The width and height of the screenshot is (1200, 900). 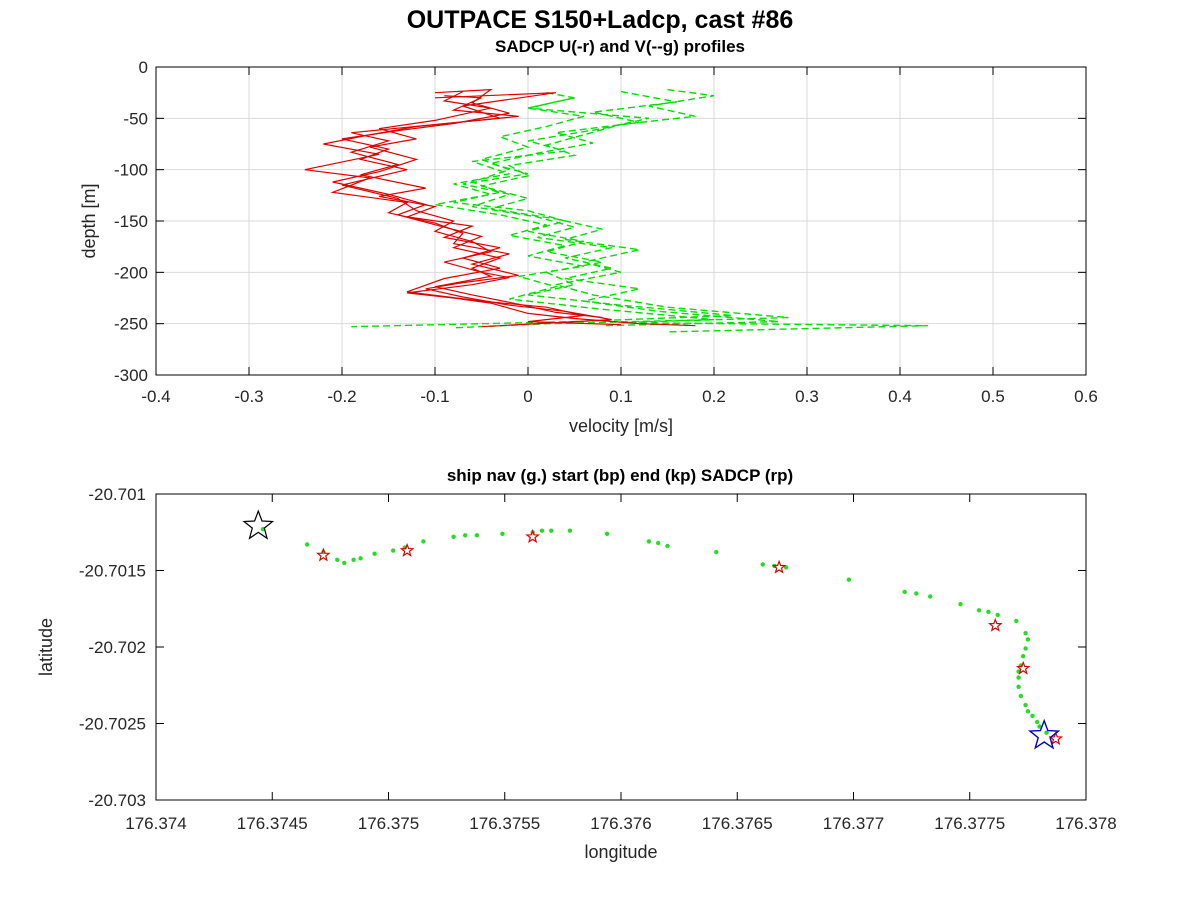 What do you see at coordinates (600, 20) in the screenshot?
I see `figure-title: OUTPACE S150+Ladcp, cast #86` at bounding box center [600, 20].